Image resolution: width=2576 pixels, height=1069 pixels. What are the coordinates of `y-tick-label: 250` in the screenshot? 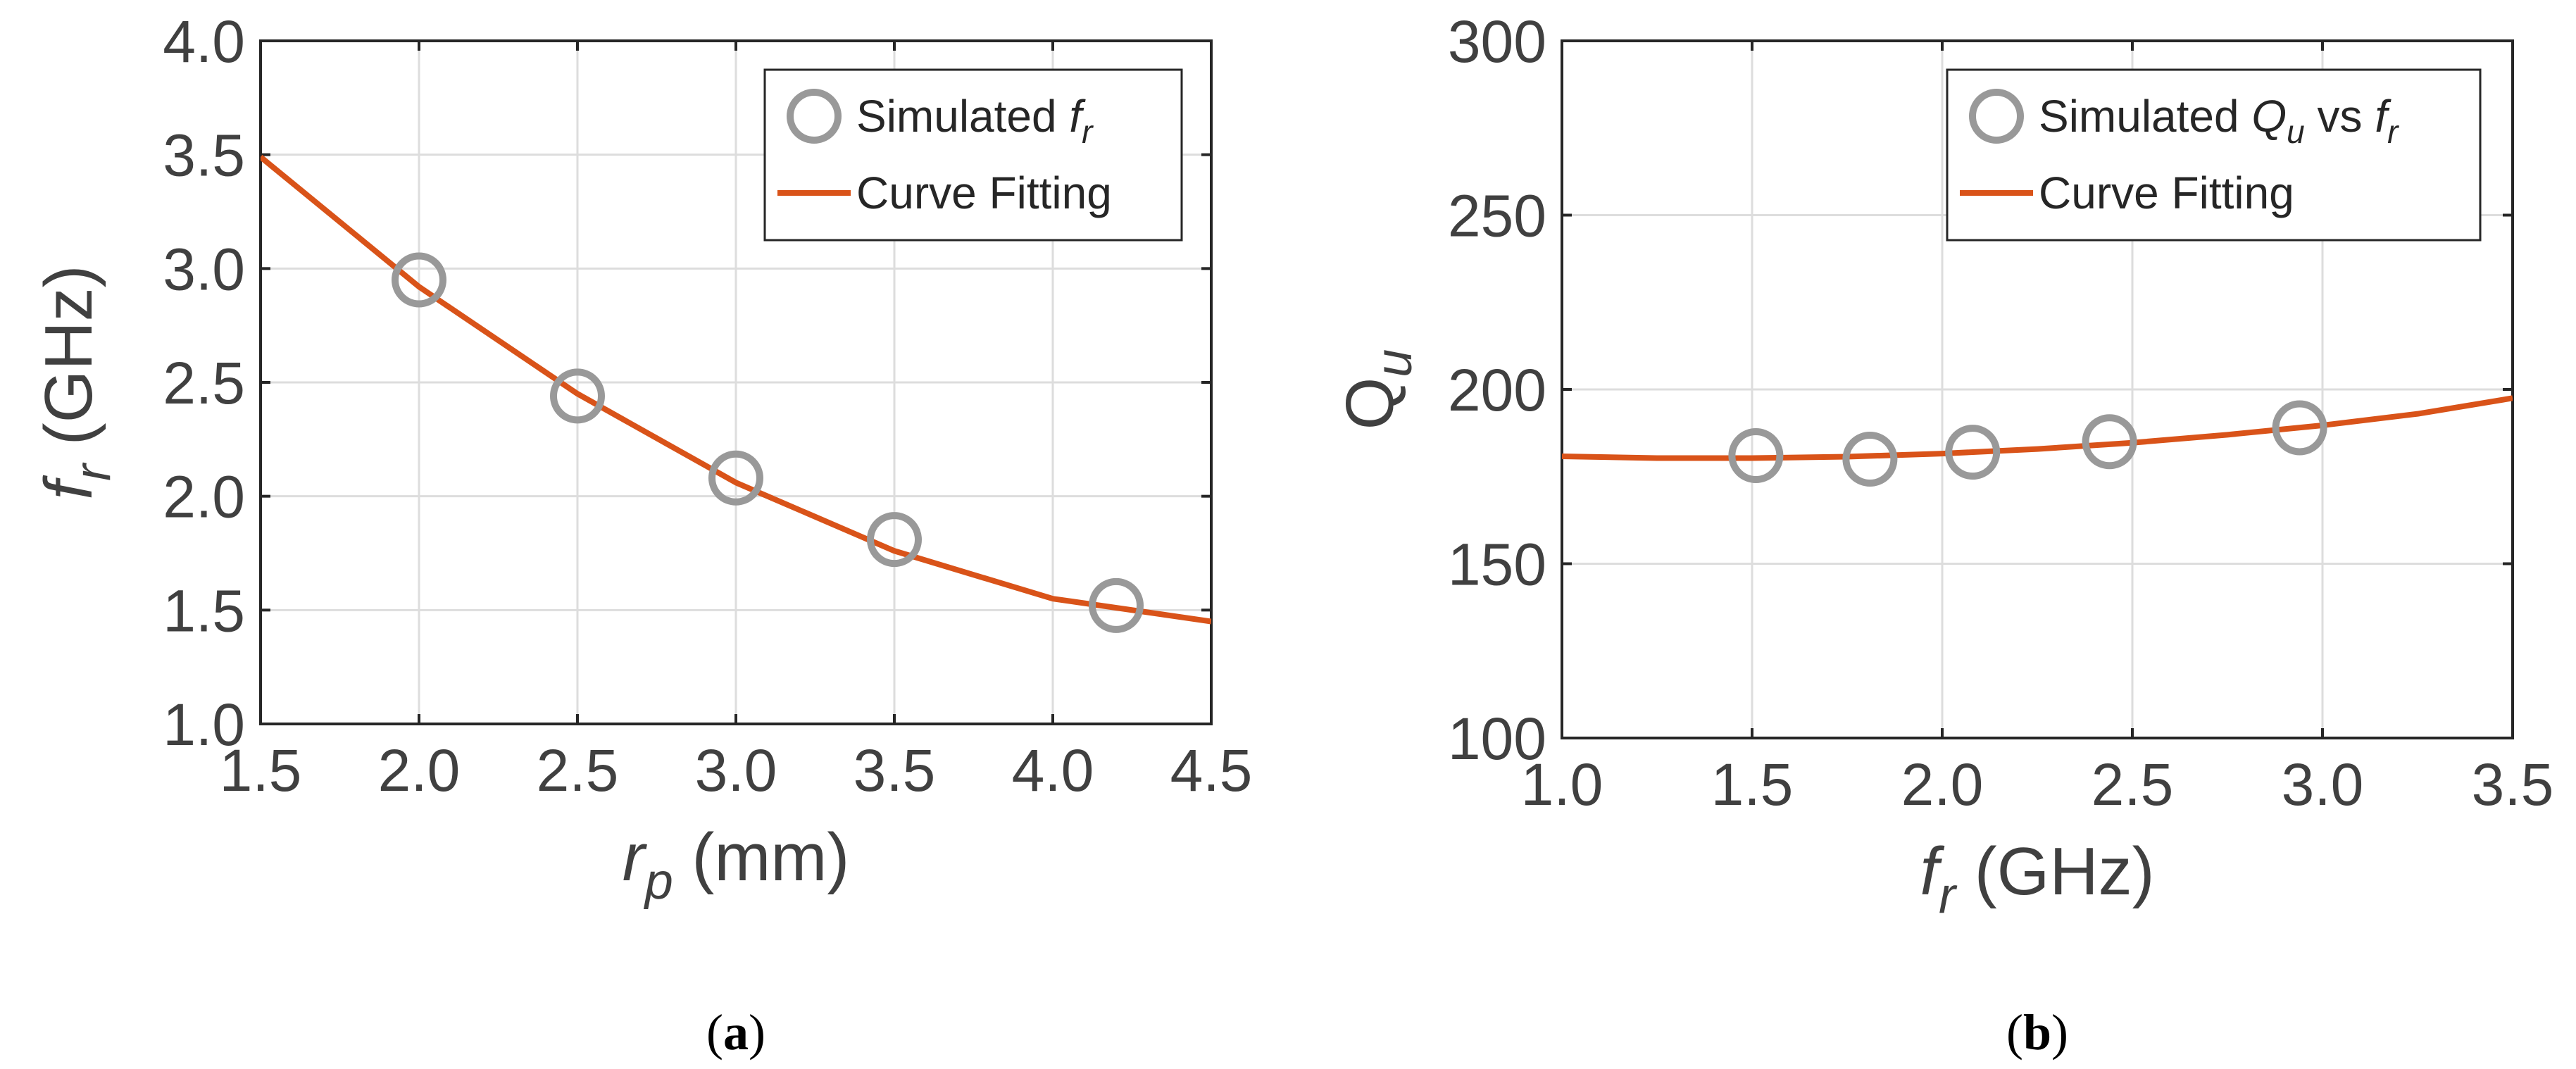 It's located at (1497, 216).